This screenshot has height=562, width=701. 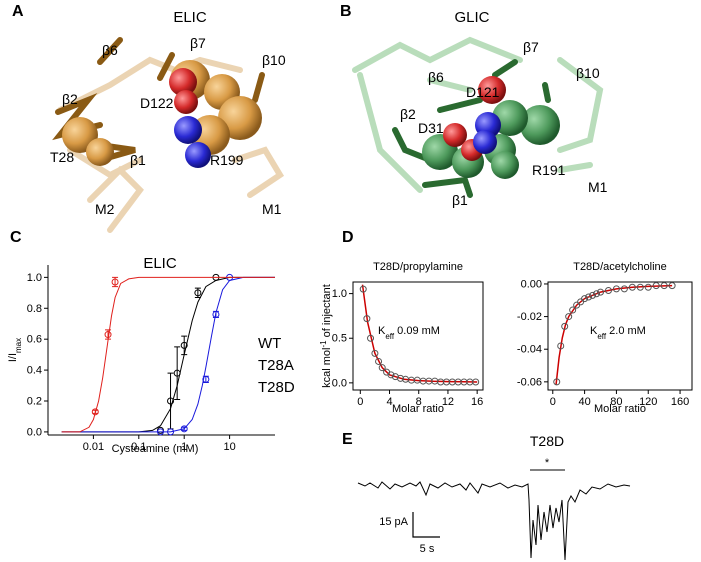 I want to click on label-part: I/I, so click(x=13, y=357).